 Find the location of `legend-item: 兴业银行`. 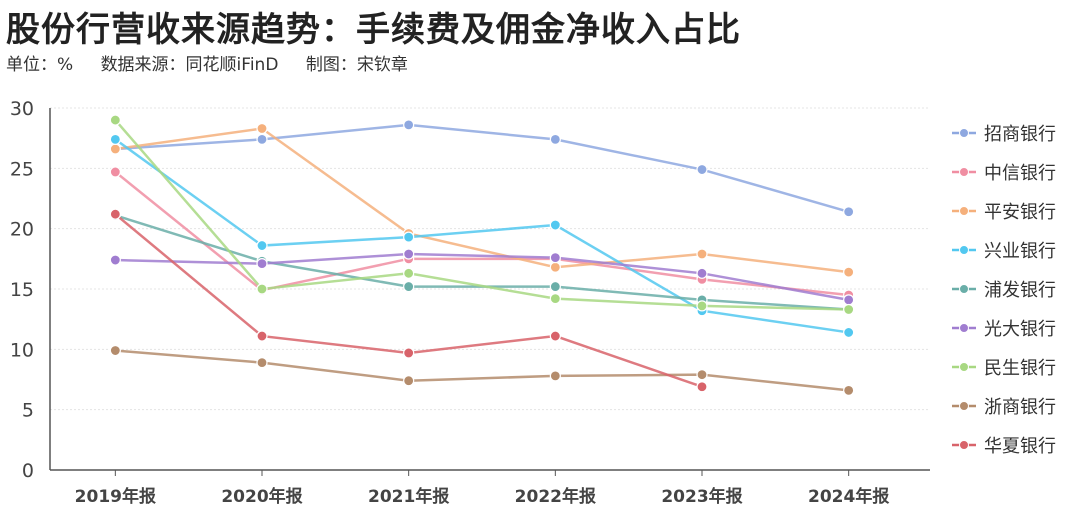

legend-item: 兴业银行 is located at coordinates (1004, 251).